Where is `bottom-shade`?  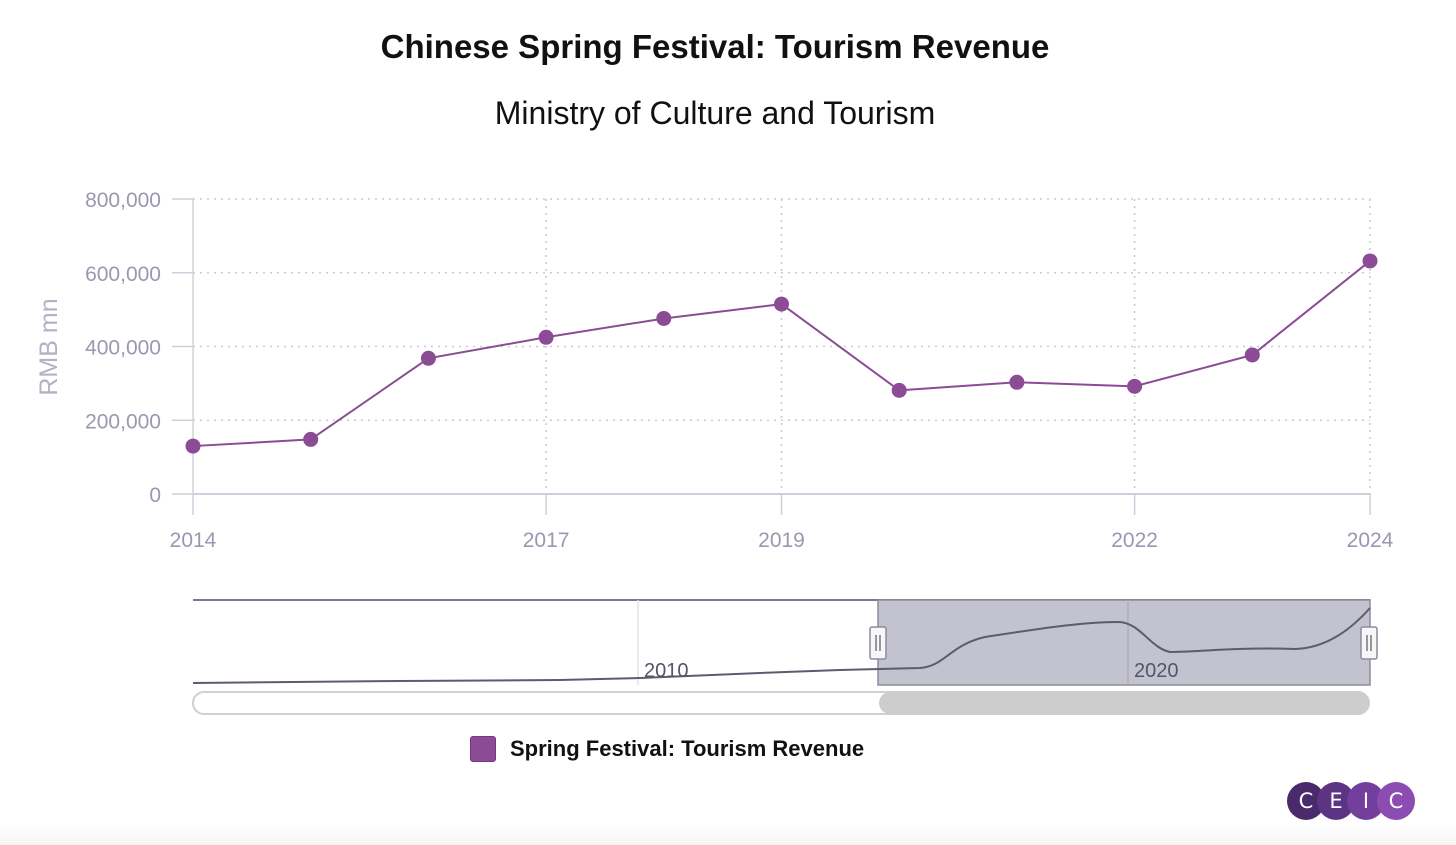
bottom-shade is located at coordinates (728, 835).